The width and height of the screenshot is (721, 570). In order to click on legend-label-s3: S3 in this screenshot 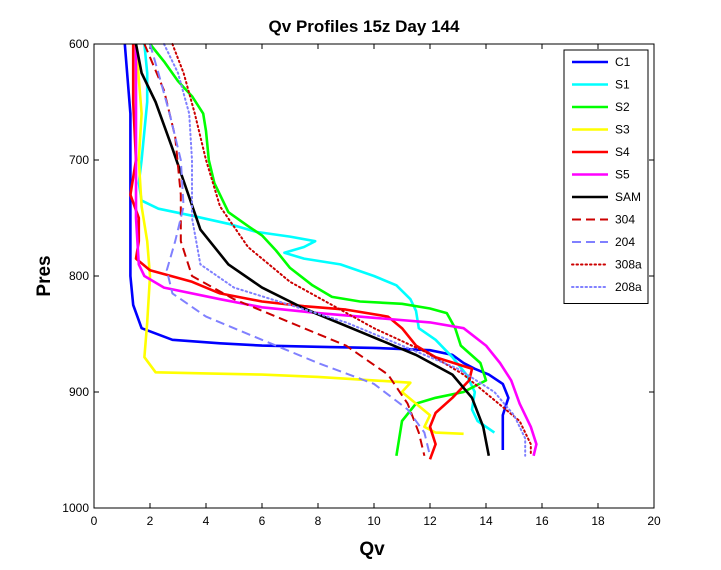, I will do `click(622, 130)`.